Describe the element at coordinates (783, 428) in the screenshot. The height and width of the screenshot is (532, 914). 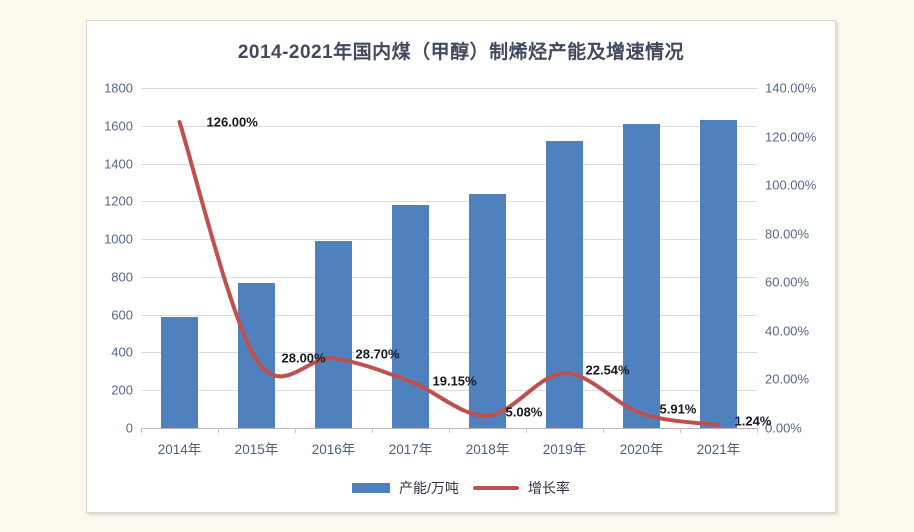
I see `right-axis-tick-label: 0.00%` at that location.